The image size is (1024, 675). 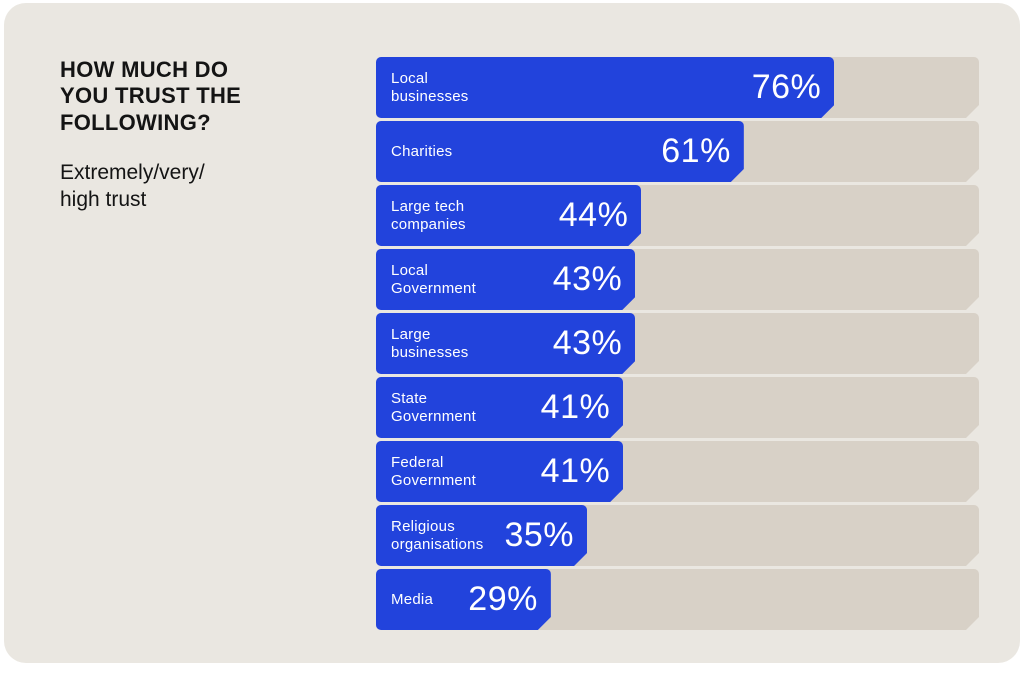 I want to click on bar: Federal Government 41%, so click(x=499, y=471).